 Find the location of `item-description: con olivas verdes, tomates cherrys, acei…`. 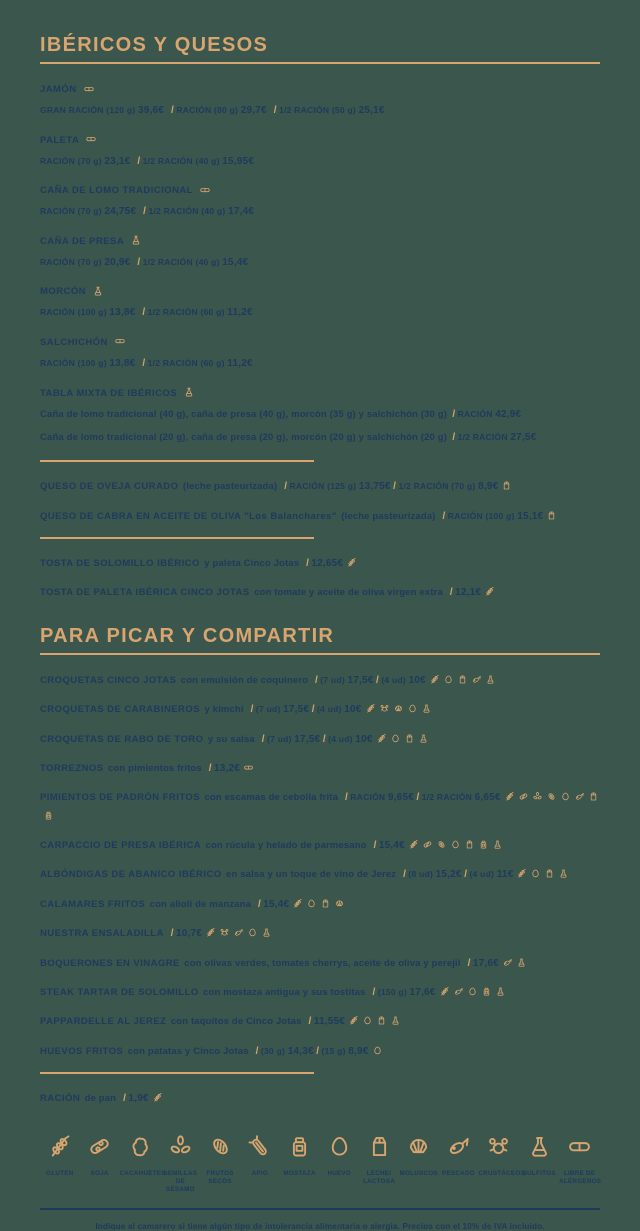

item-description: con olivas verdes, tomates cherrys, acei… is located at coordinates (322, 963).